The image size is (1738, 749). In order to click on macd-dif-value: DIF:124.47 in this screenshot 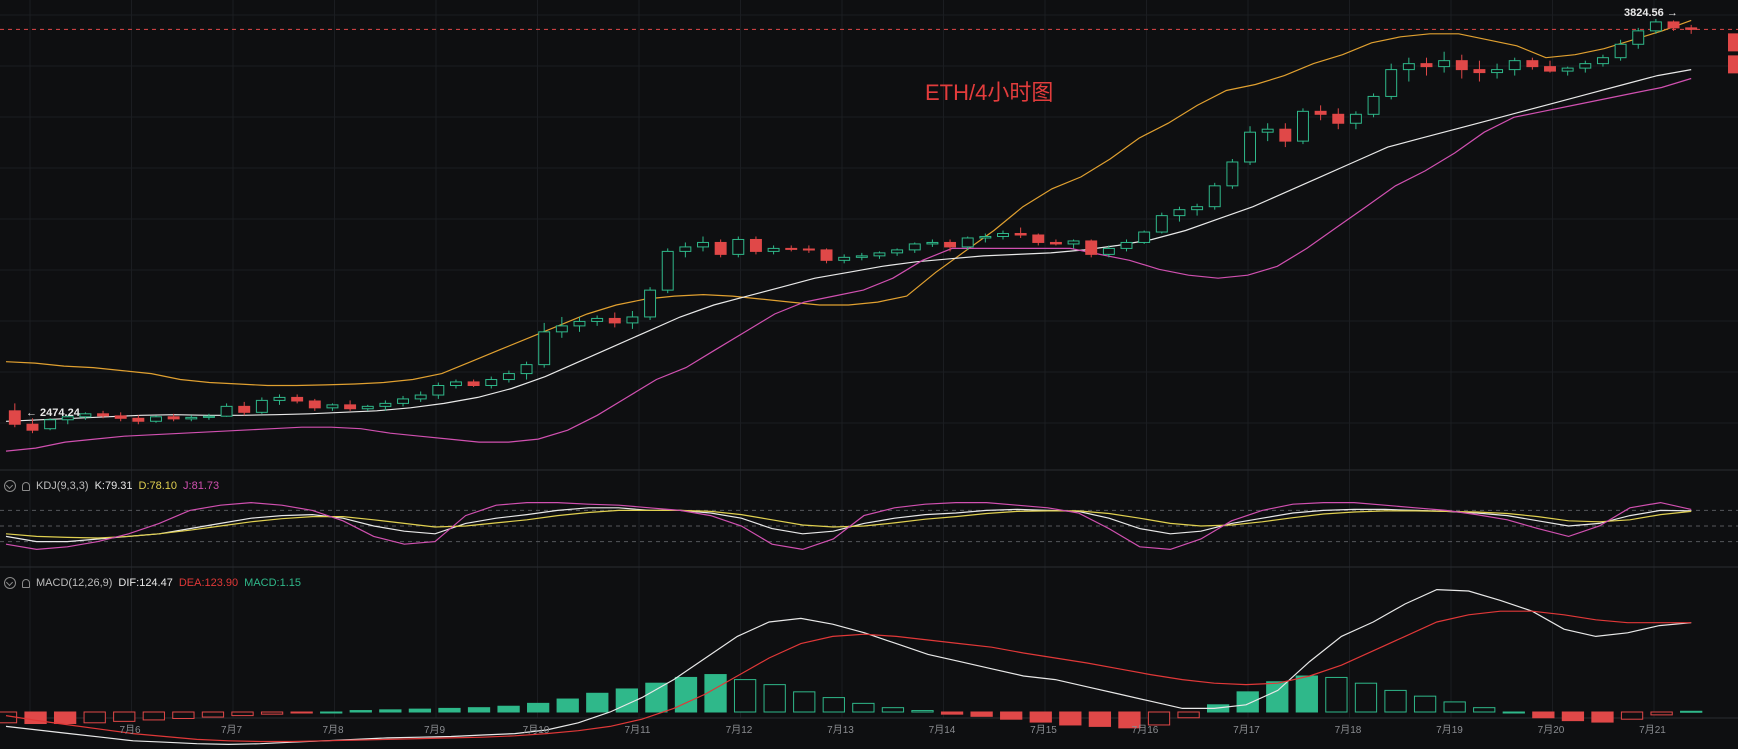, I will do `click(145, 583)`.